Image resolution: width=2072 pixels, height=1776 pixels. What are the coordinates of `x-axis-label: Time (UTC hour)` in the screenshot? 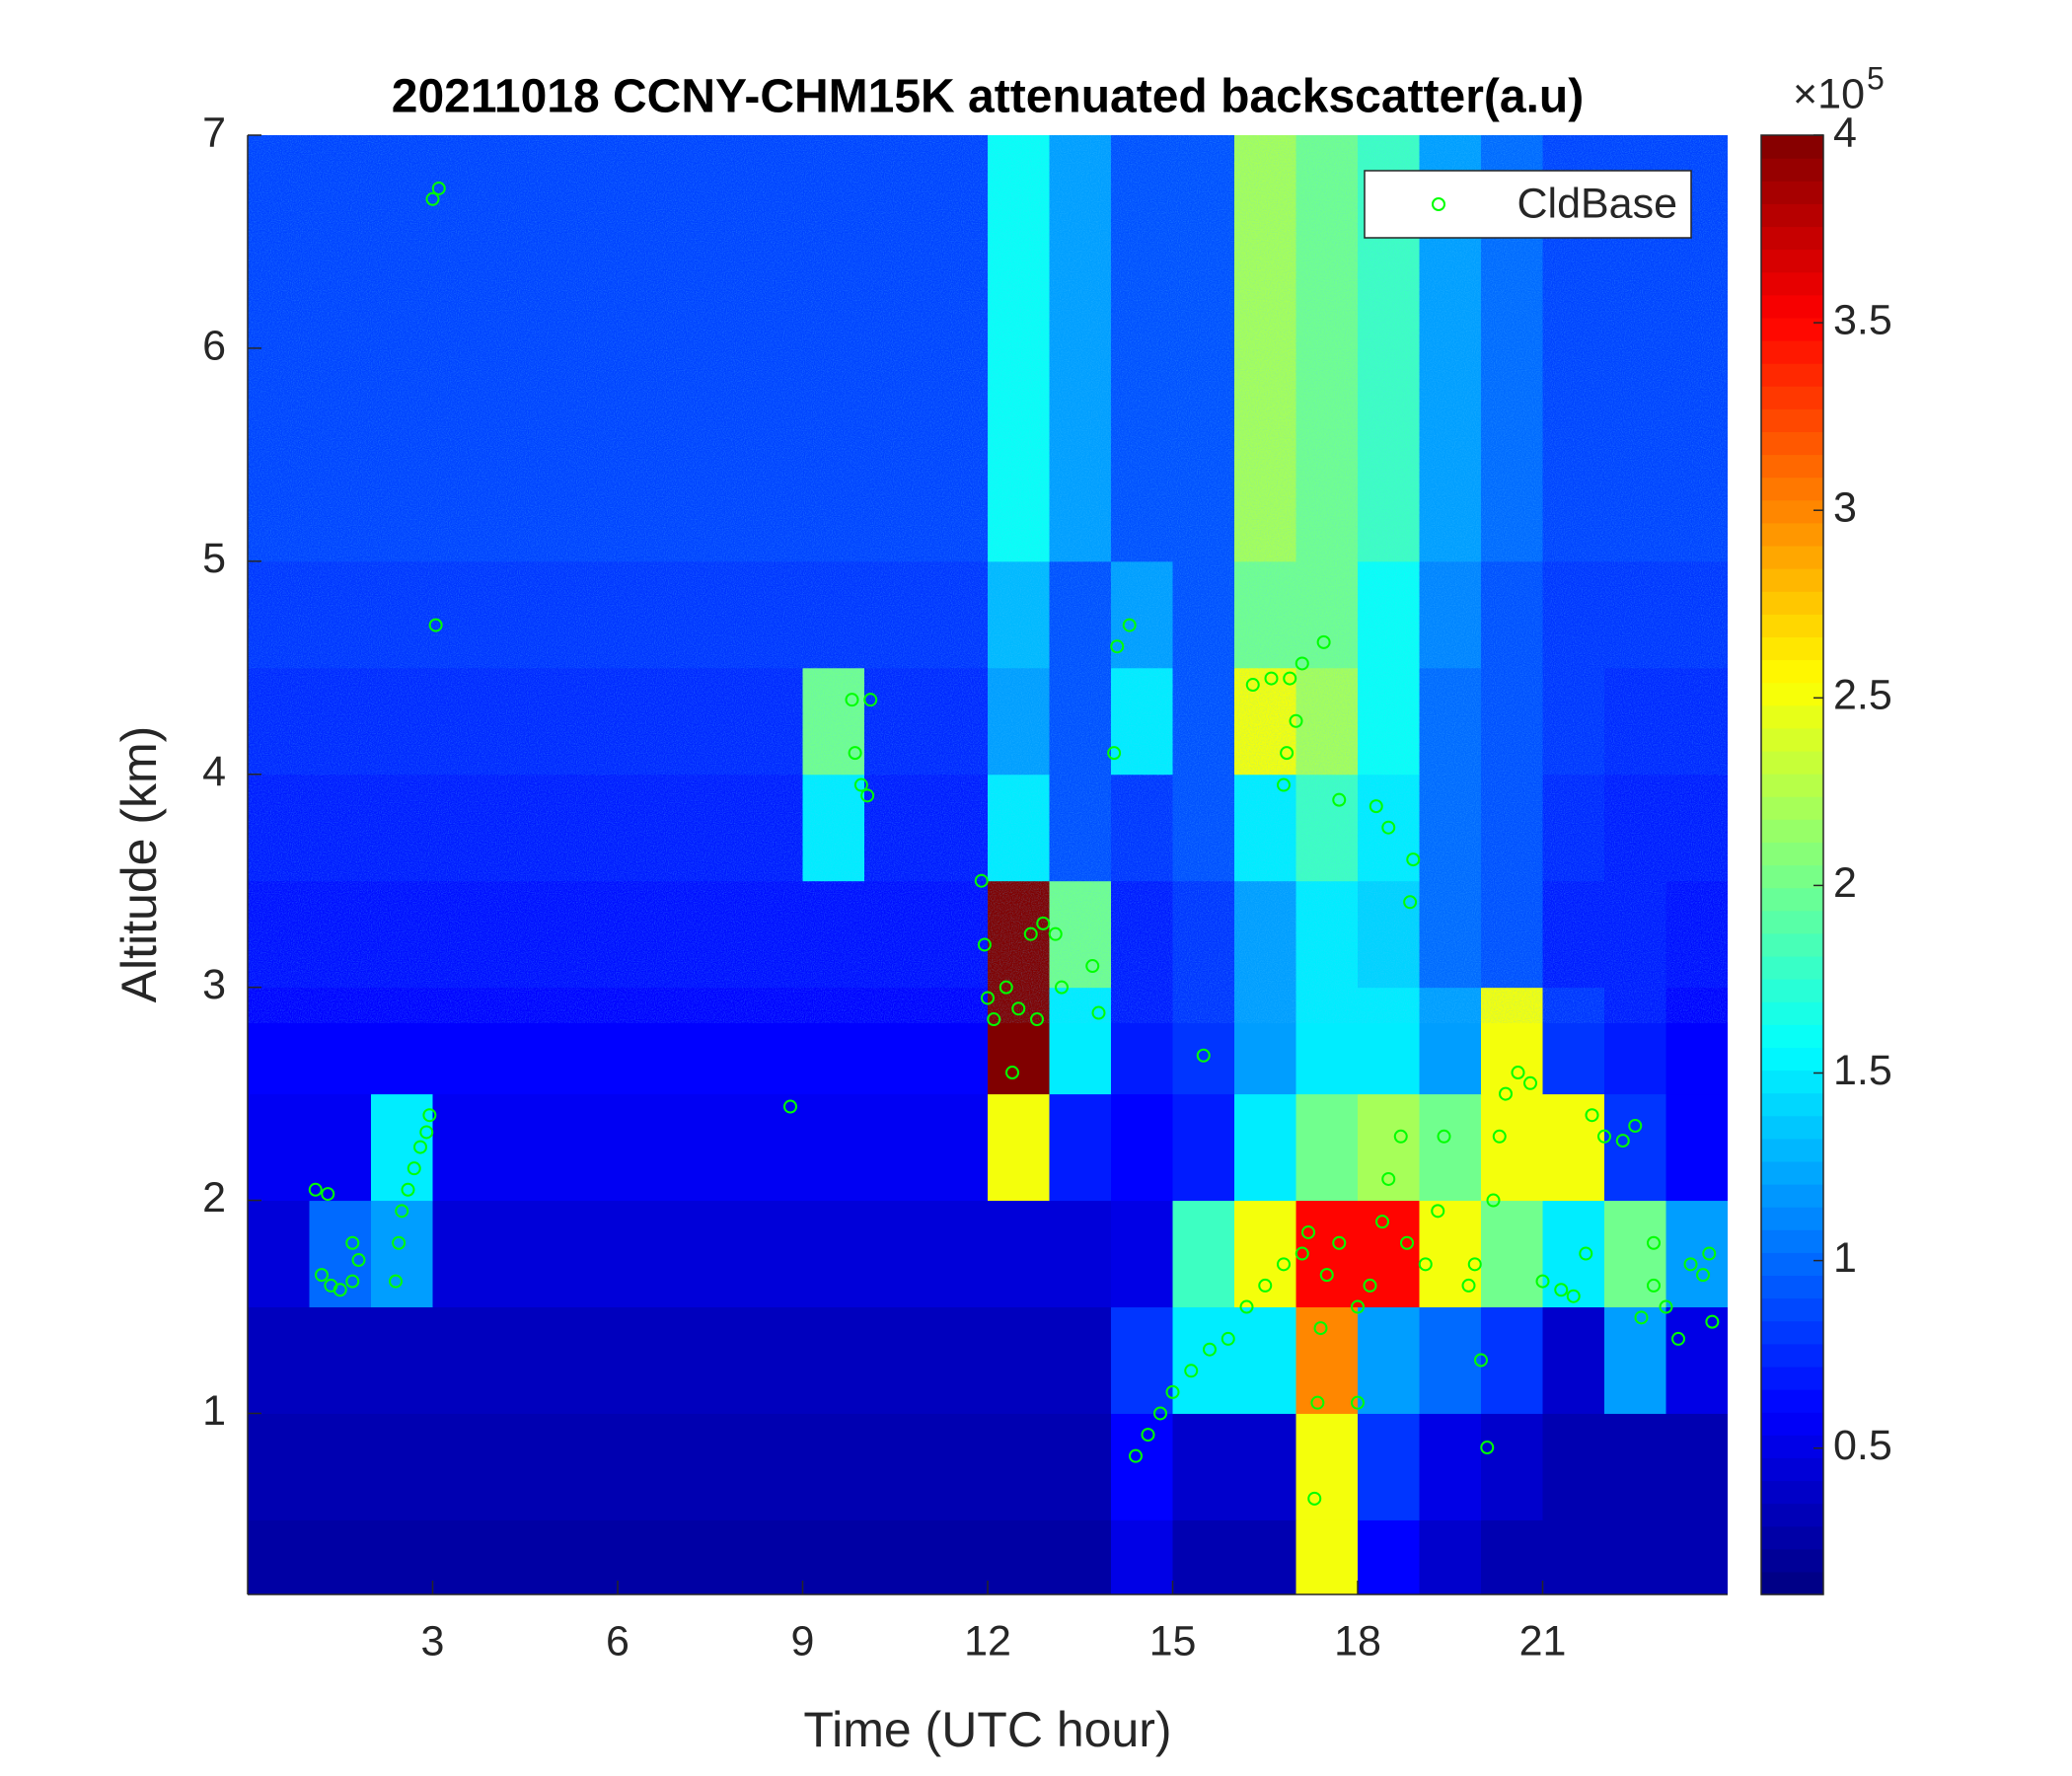 It's located at (987, 1729).